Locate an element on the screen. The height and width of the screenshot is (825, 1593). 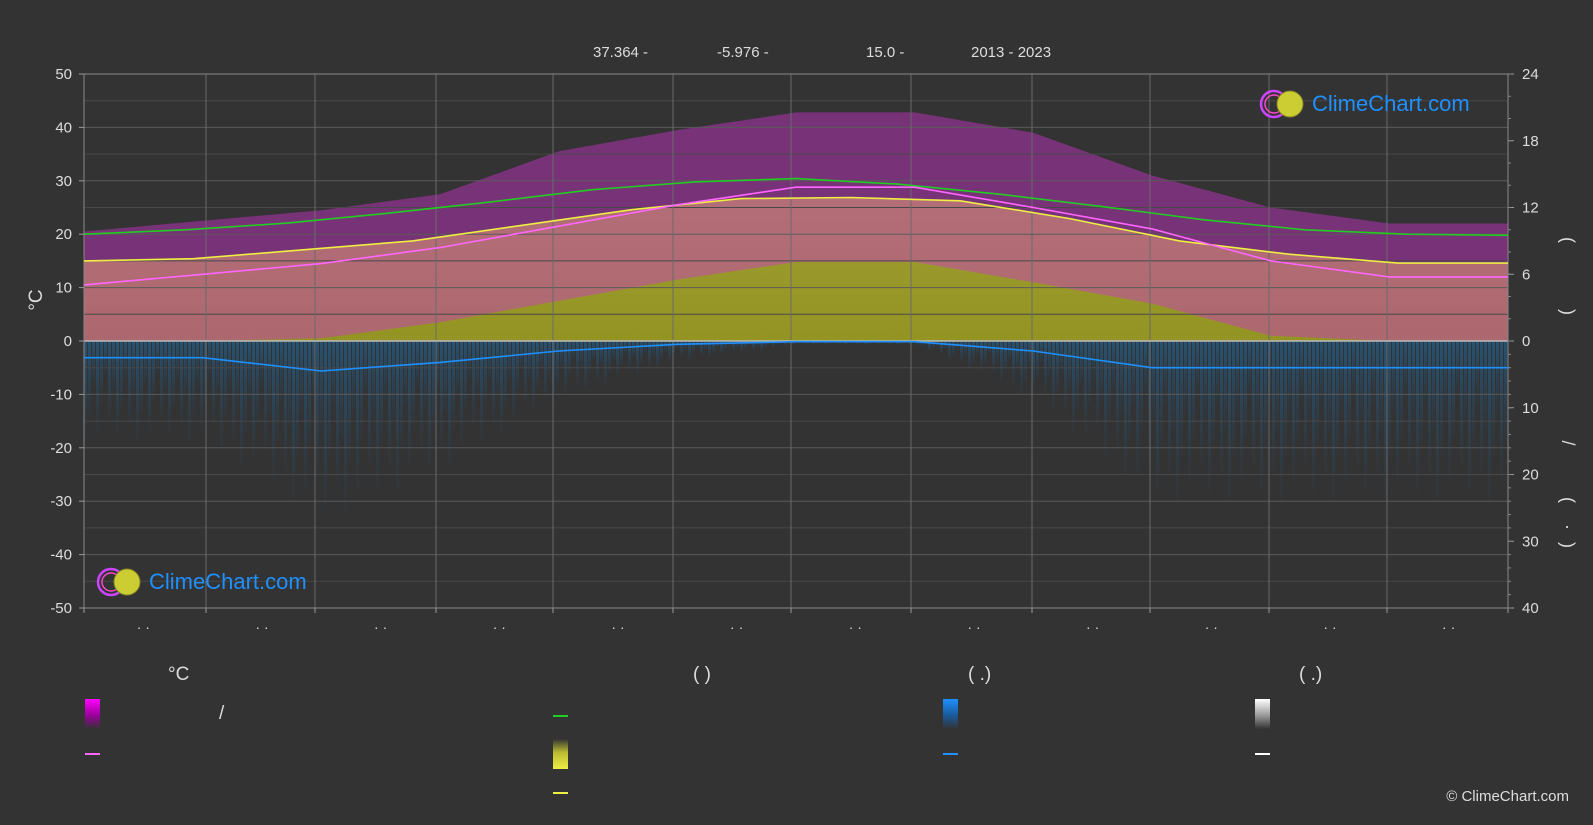
y-left-tick-label: 40 is located at coordinates (63, 127).